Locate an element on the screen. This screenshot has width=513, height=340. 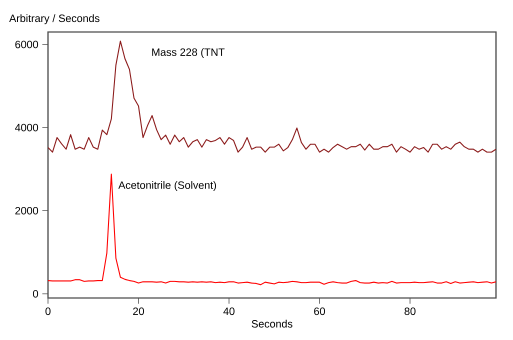
y-tick-label: 0 is located at coordinates (35, 294).